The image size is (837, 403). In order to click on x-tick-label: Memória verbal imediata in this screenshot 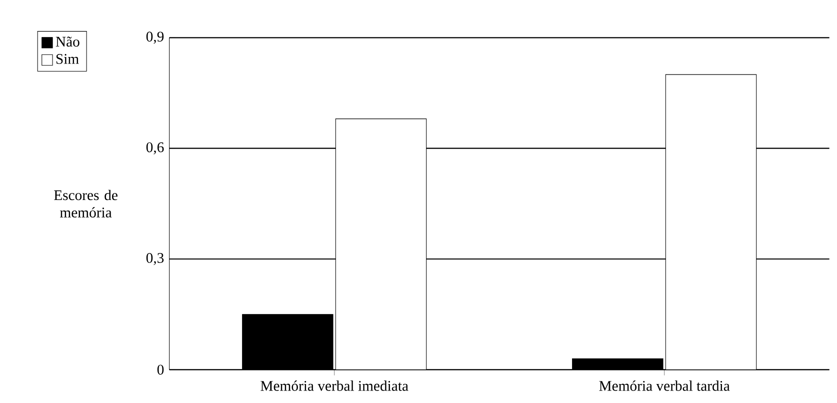, I will do `click(334, 385)`.